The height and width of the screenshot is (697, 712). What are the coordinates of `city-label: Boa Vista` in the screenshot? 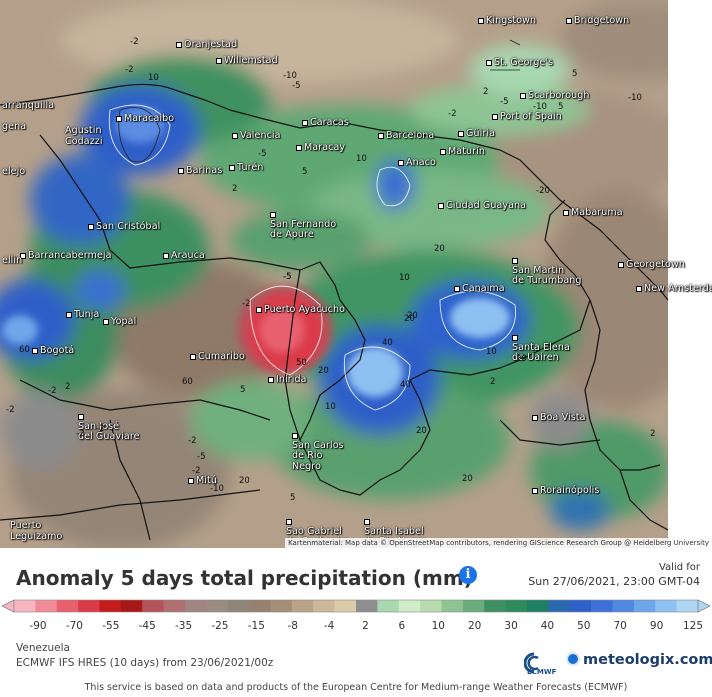 It's located at (559, 418).